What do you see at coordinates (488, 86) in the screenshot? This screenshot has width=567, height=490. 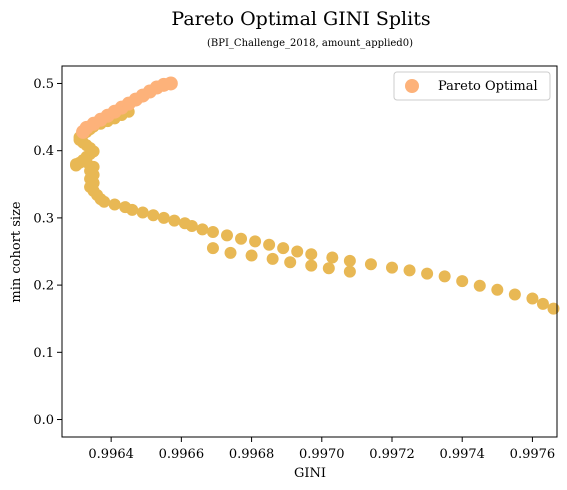 I see `legend-label-pareto-optimal: Pareto Optimal` at bounding box center [488, 86].